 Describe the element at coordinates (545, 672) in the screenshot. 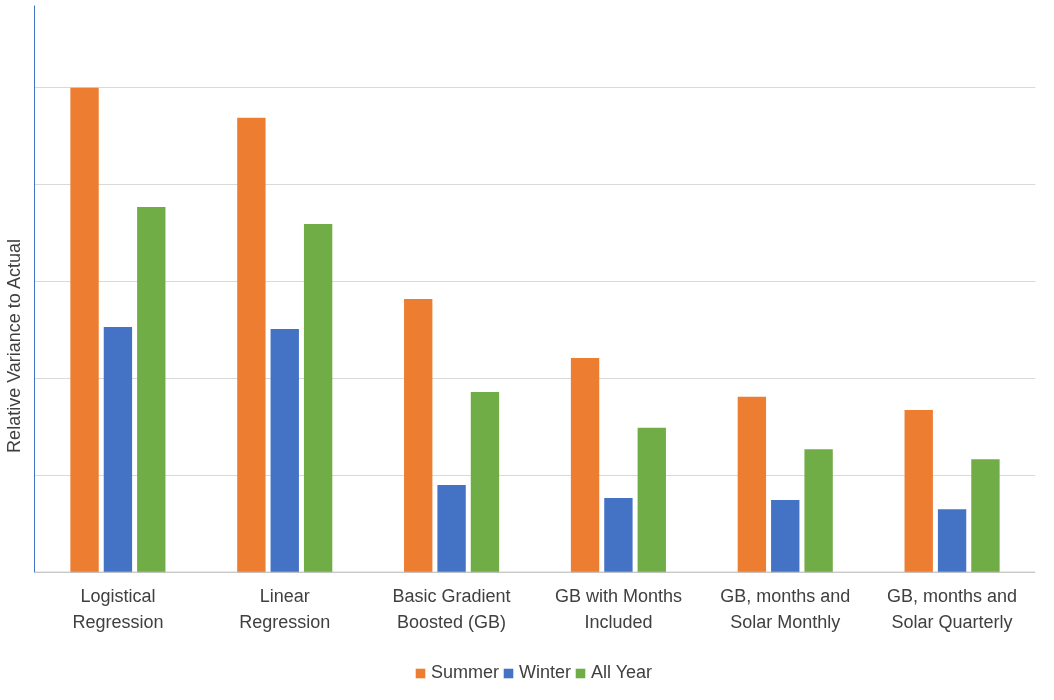

I see `legend-label: Winter` at that location.